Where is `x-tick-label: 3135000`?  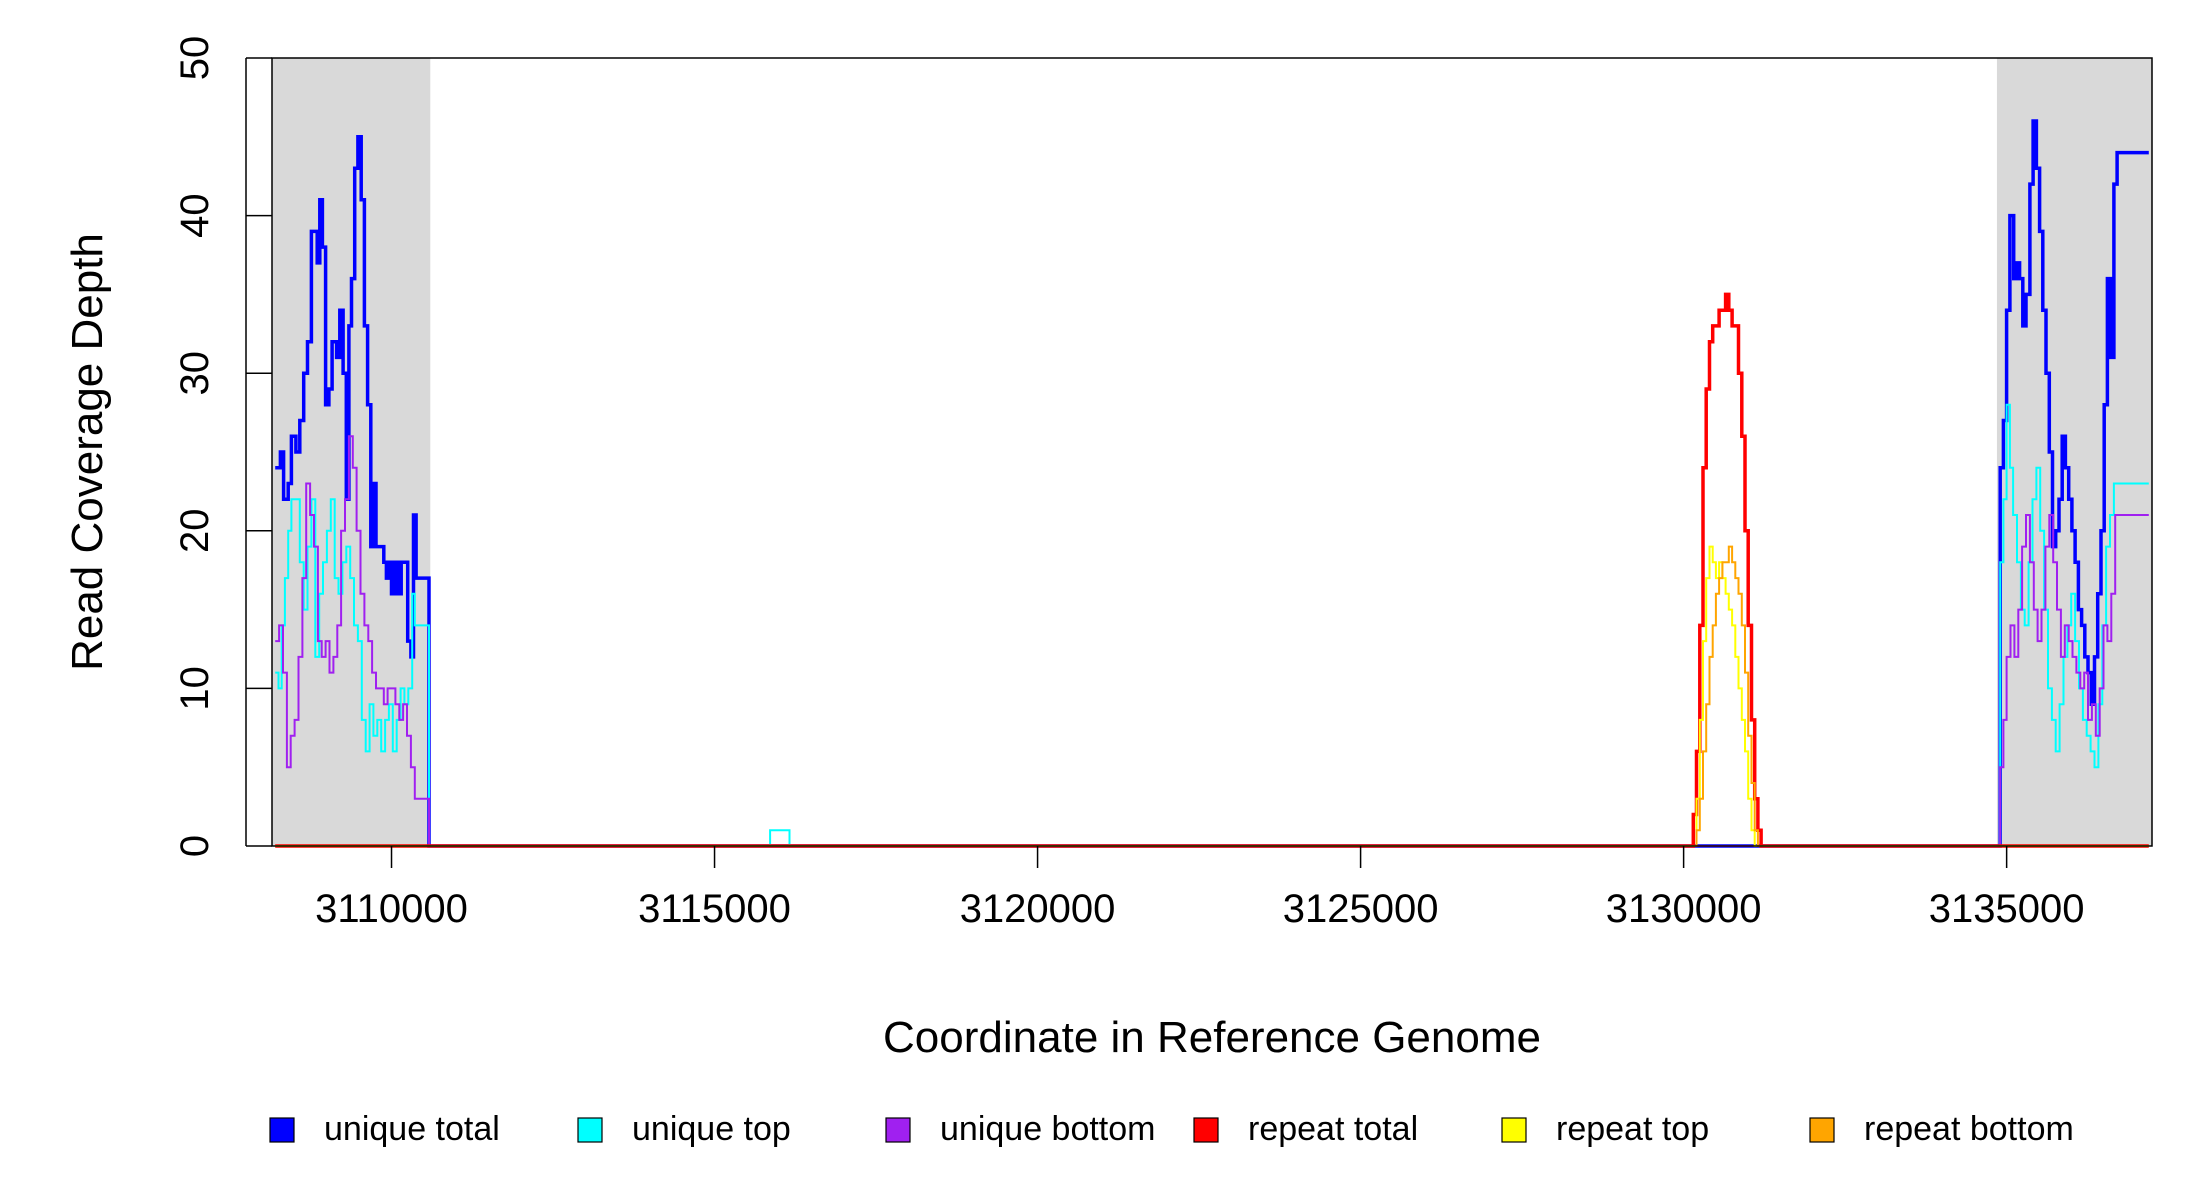
x-tick-label: 3135000 is located at coordinates (2007, 909).